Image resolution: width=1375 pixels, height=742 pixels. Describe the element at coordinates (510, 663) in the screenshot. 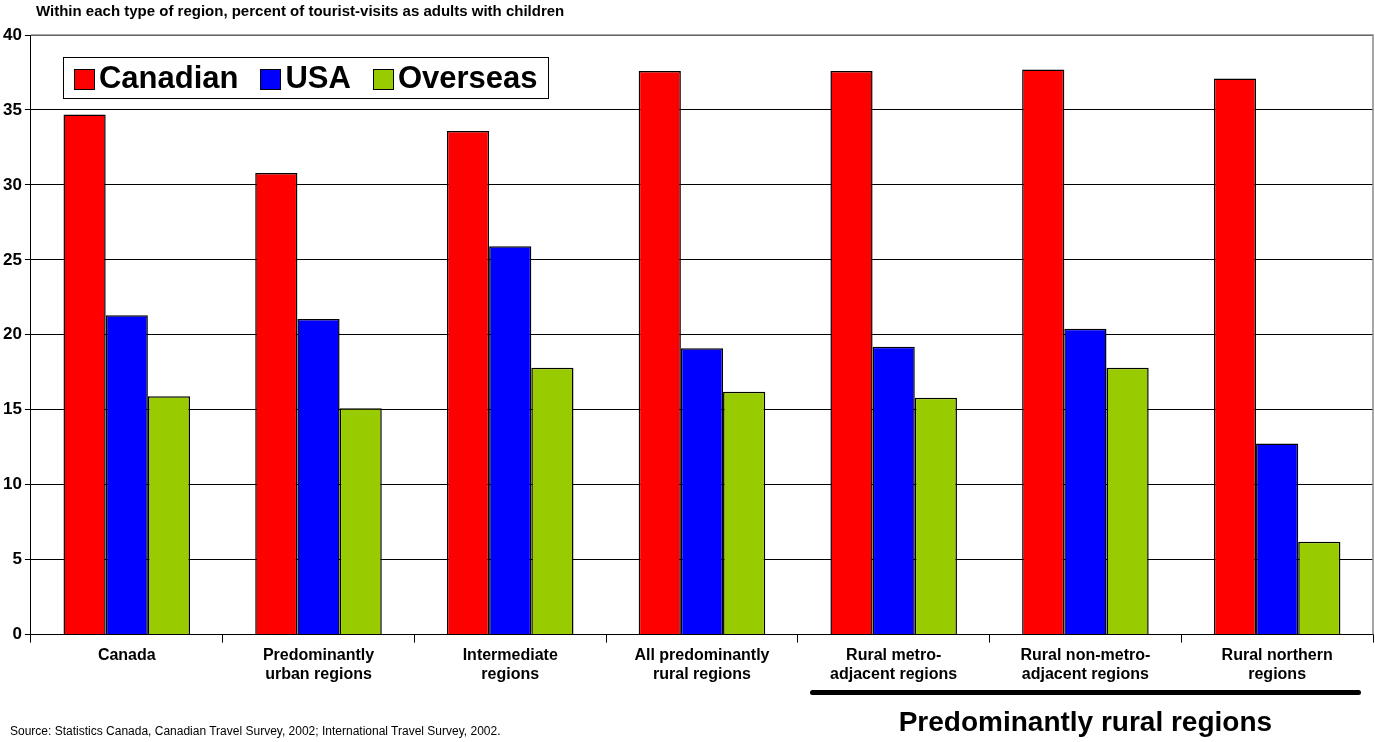

I see `x-tick-label: Intermediate regions` at that location.